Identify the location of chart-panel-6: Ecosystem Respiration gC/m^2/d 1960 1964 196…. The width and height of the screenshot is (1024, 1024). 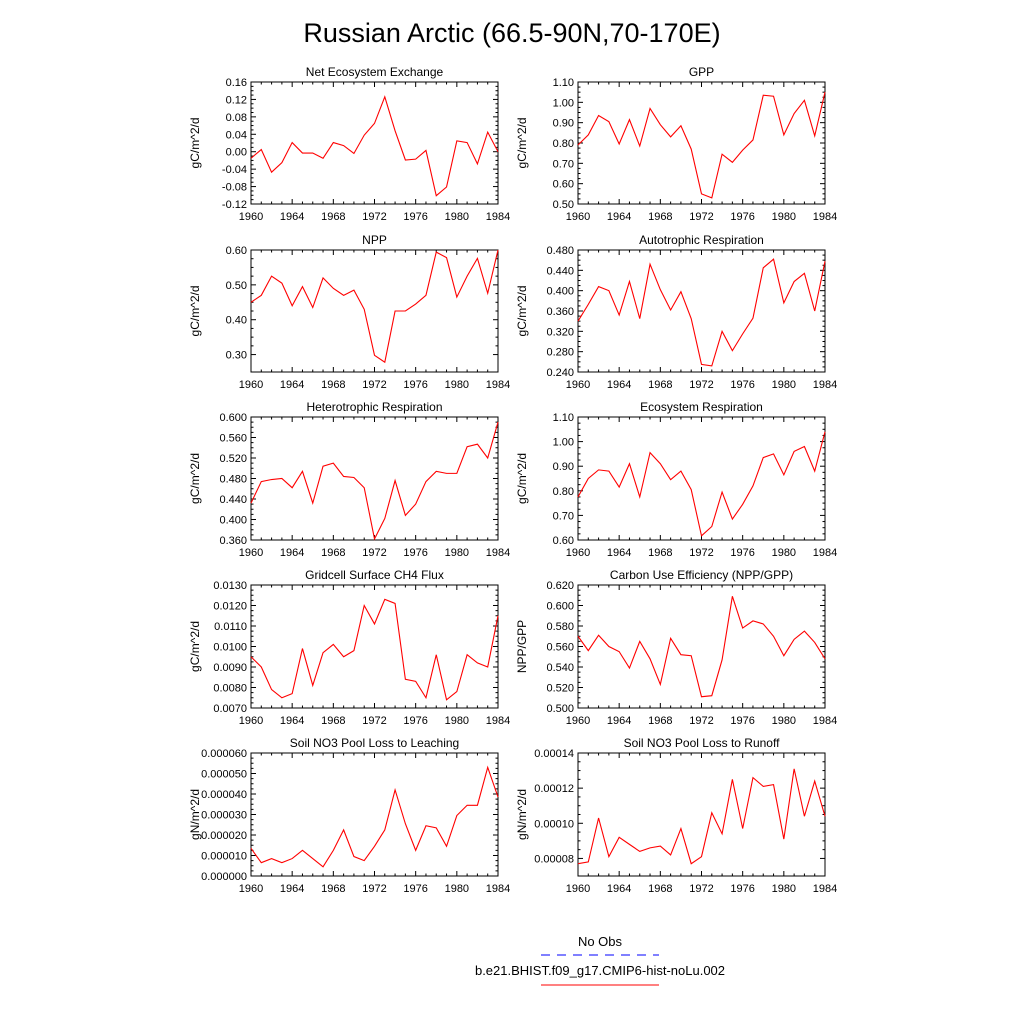
(676, 479).